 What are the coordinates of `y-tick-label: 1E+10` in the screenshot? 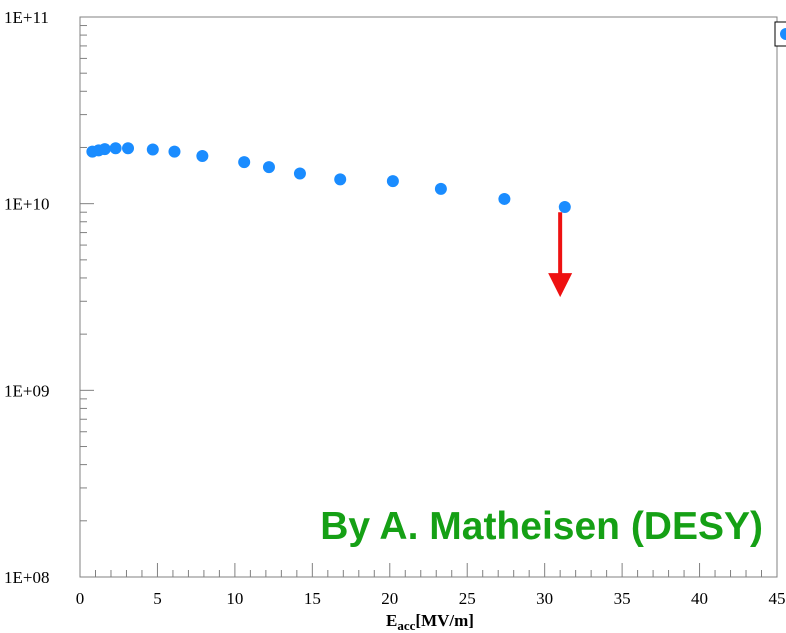 It's located at (26, 204).